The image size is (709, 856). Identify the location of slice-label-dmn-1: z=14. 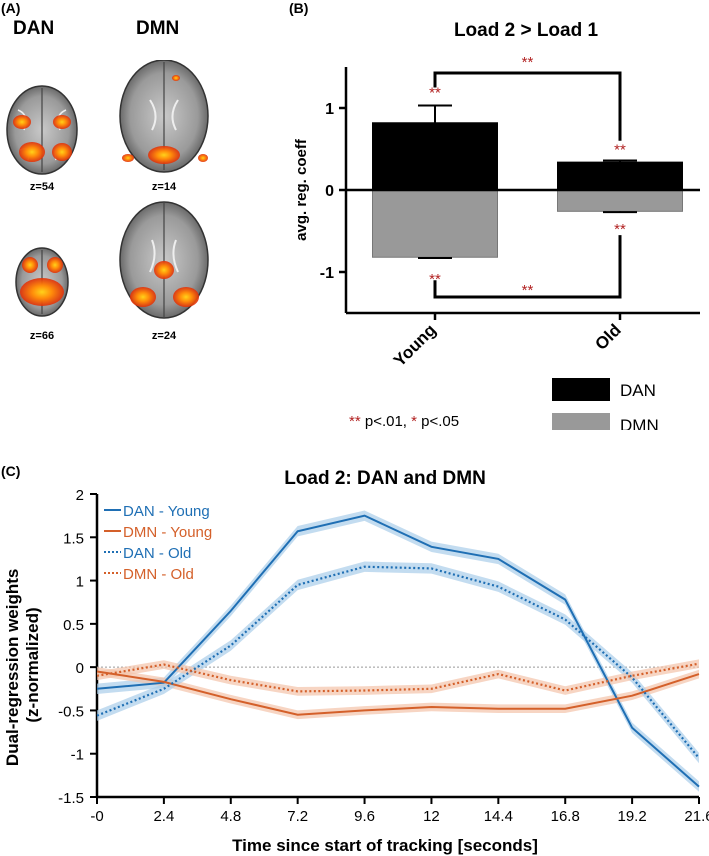
(164, 187).